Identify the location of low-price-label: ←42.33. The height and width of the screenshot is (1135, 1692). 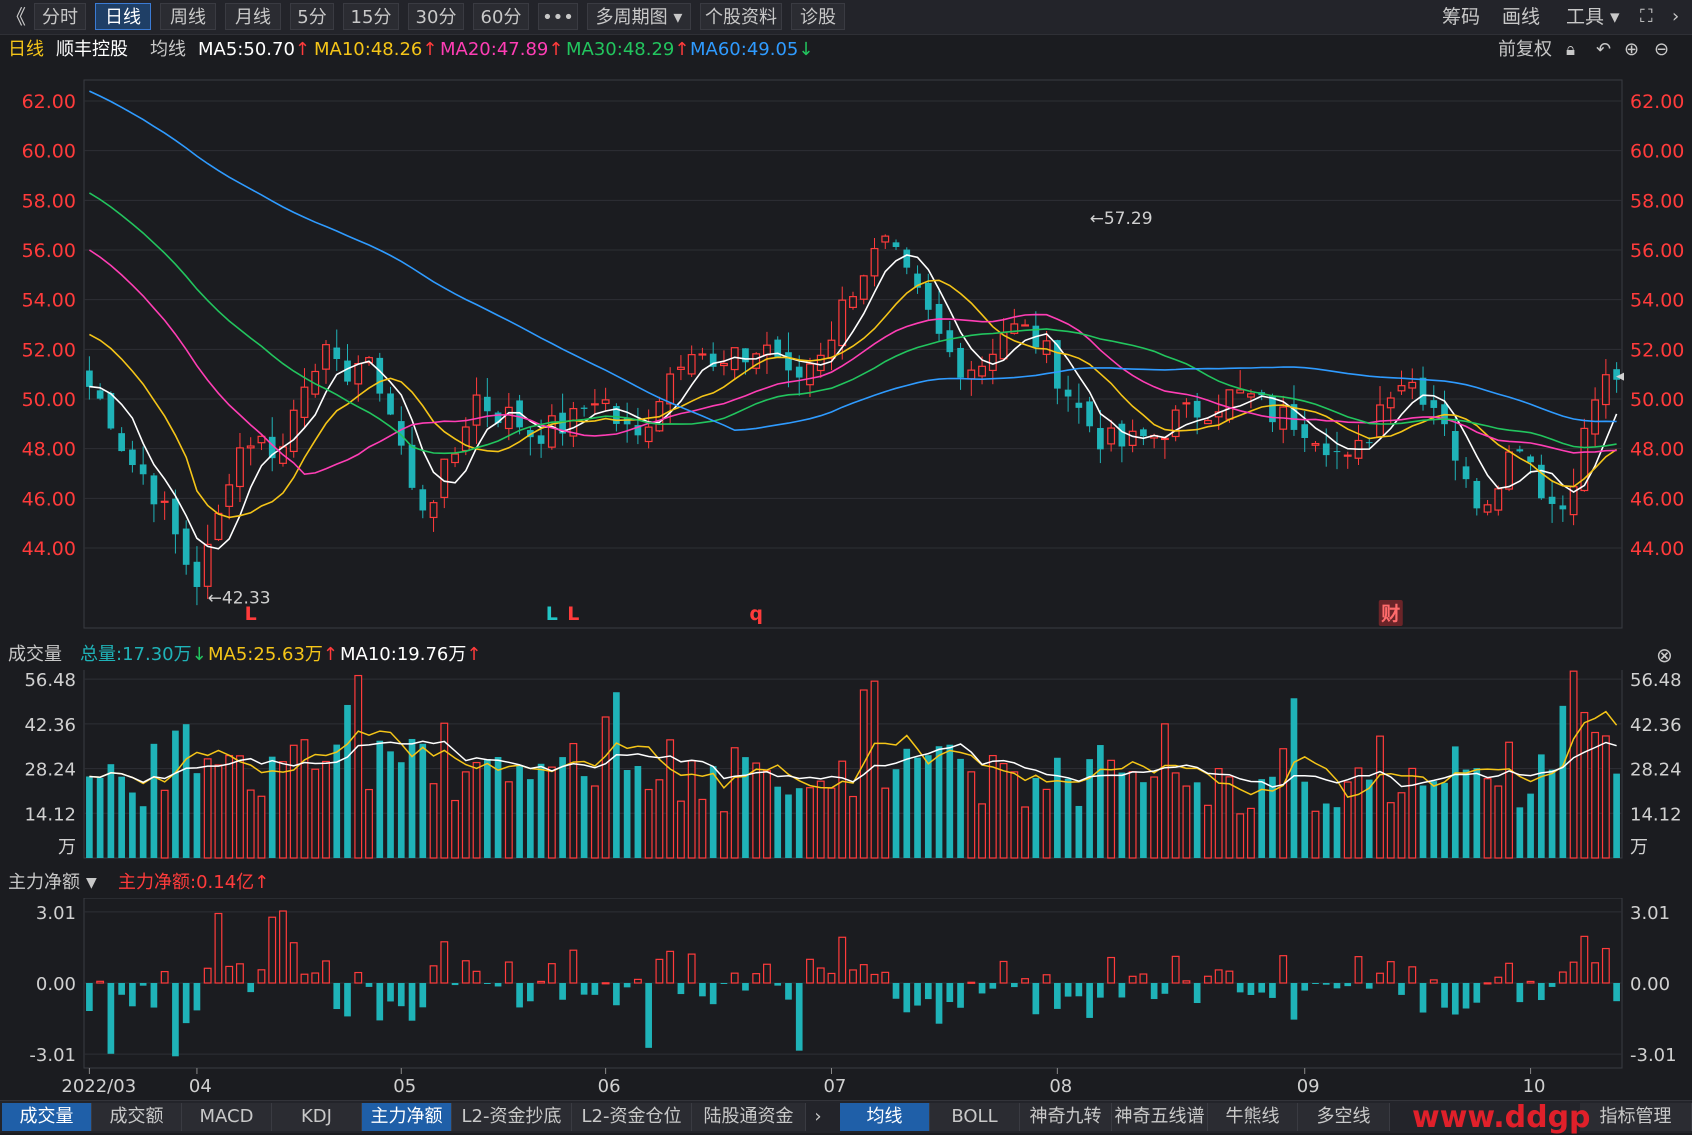
(239, 598).